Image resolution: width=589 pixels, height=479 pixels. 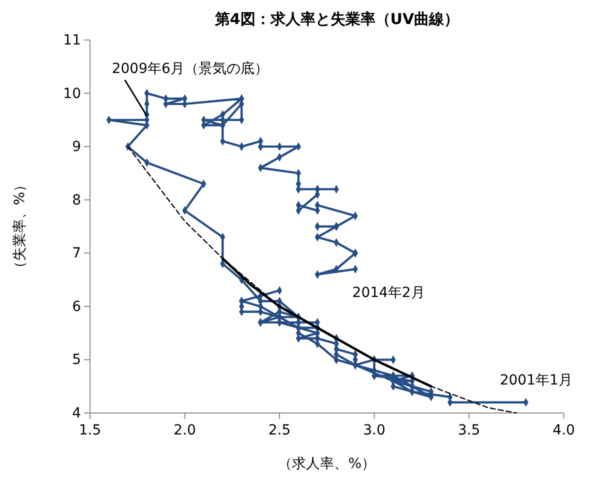 I want to click on line-series, so click(x=326, y=322).